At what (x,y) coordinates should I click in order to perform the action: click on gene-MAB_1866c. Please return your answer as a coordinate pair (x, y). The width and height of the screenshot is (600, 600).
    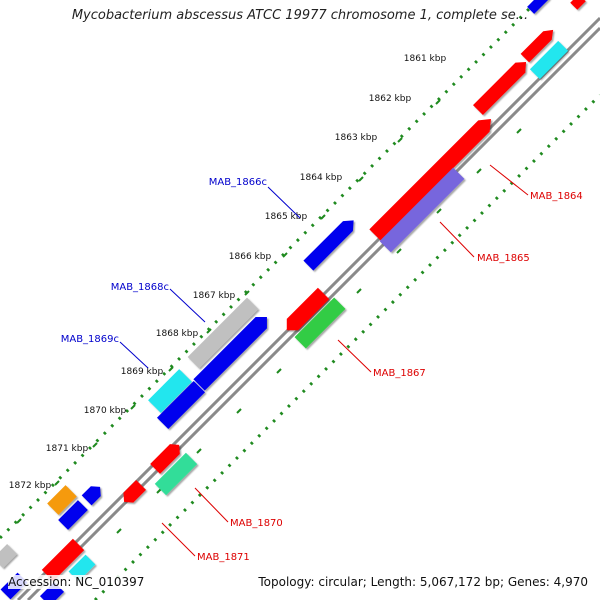
    Looking at the image, I should click on (330, 243).